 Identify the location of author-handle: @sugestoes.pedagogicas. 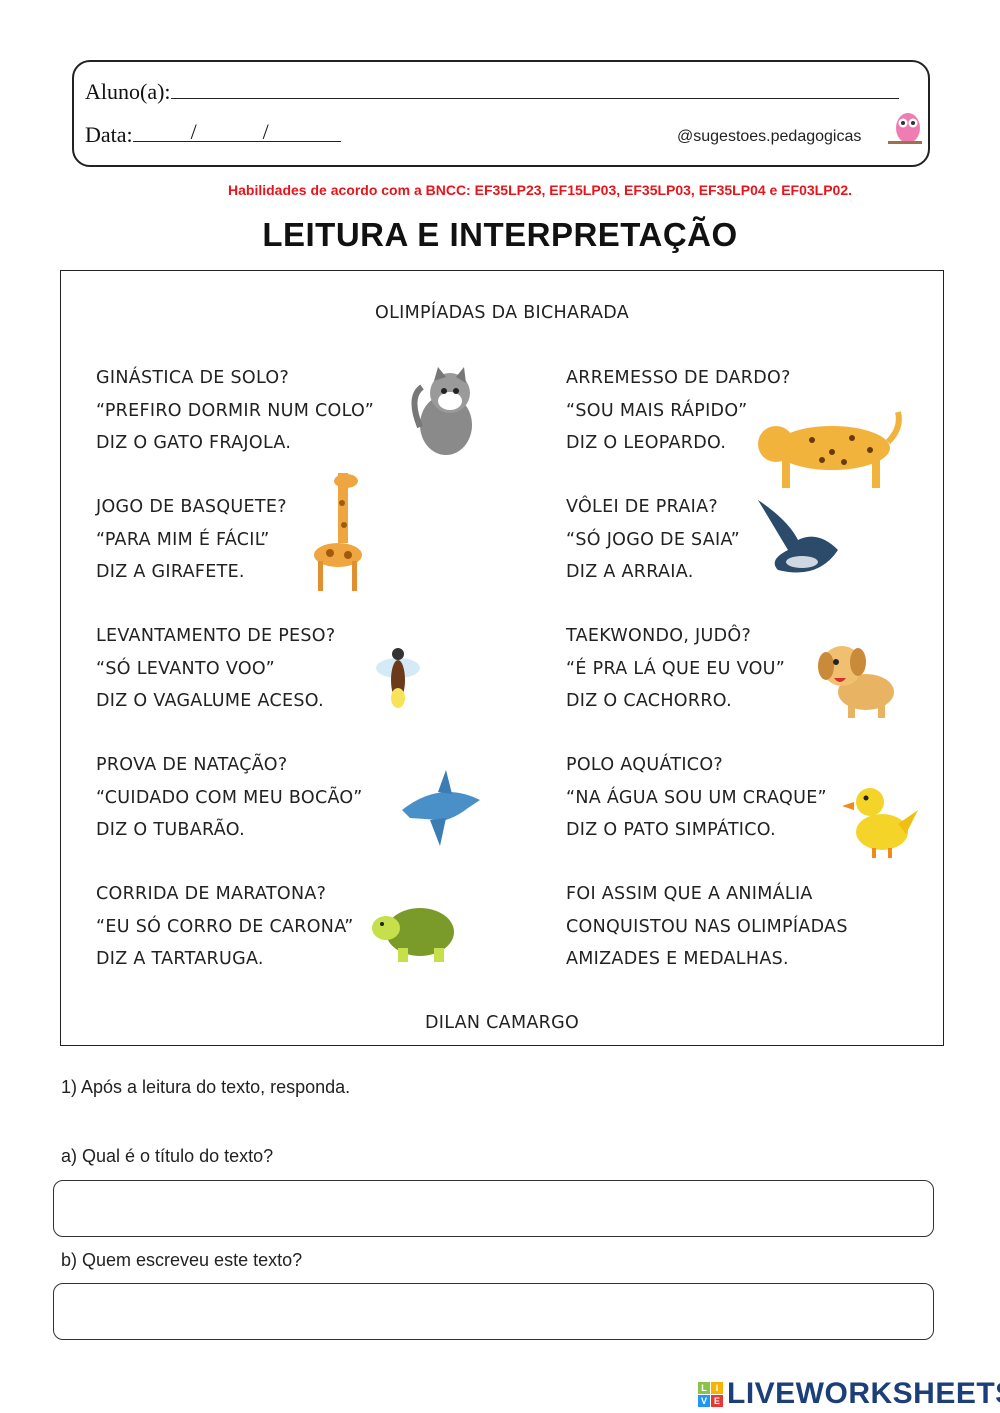
(769, 136).